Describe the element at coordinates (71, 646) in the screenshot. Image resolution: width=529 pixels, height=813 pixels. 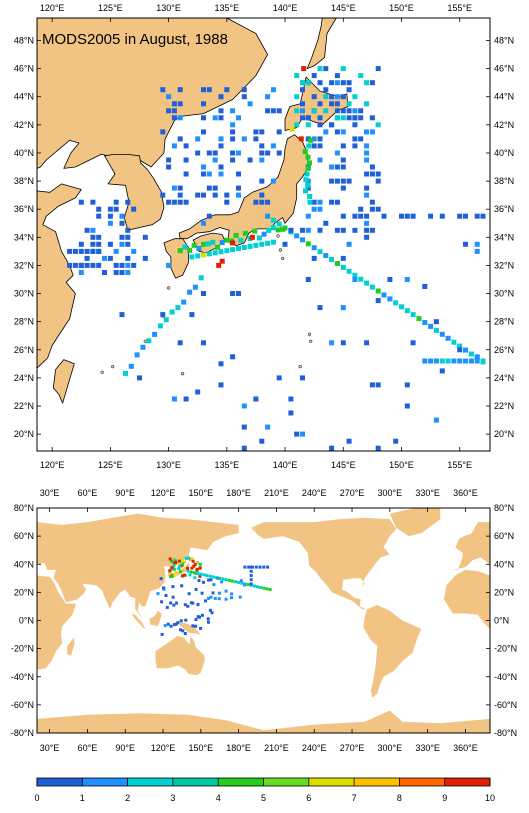
I see `landmass-madagascar` at that location.